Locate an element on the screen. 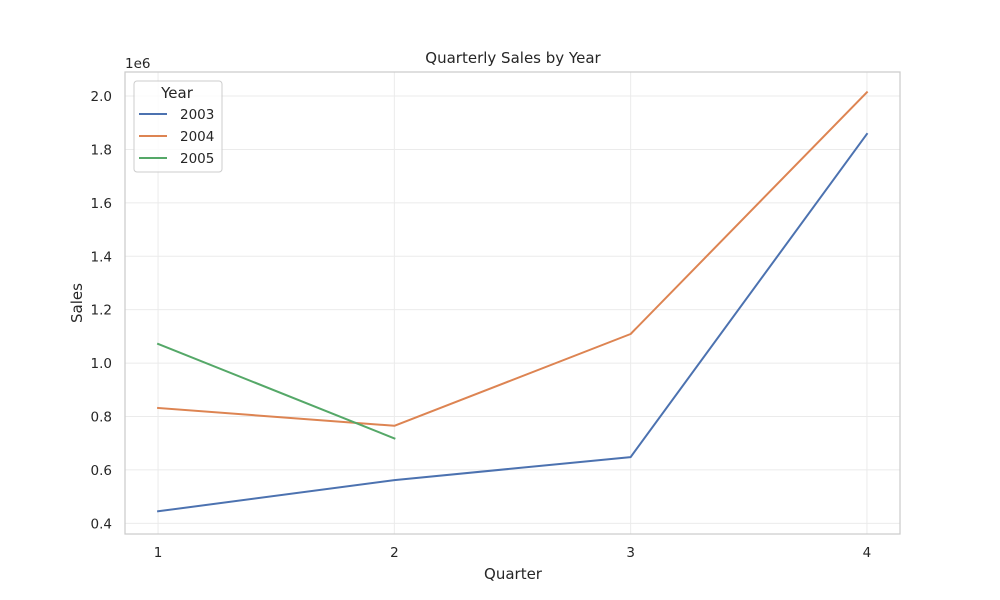  series-line-2005 is located at coordinates (276, 391).